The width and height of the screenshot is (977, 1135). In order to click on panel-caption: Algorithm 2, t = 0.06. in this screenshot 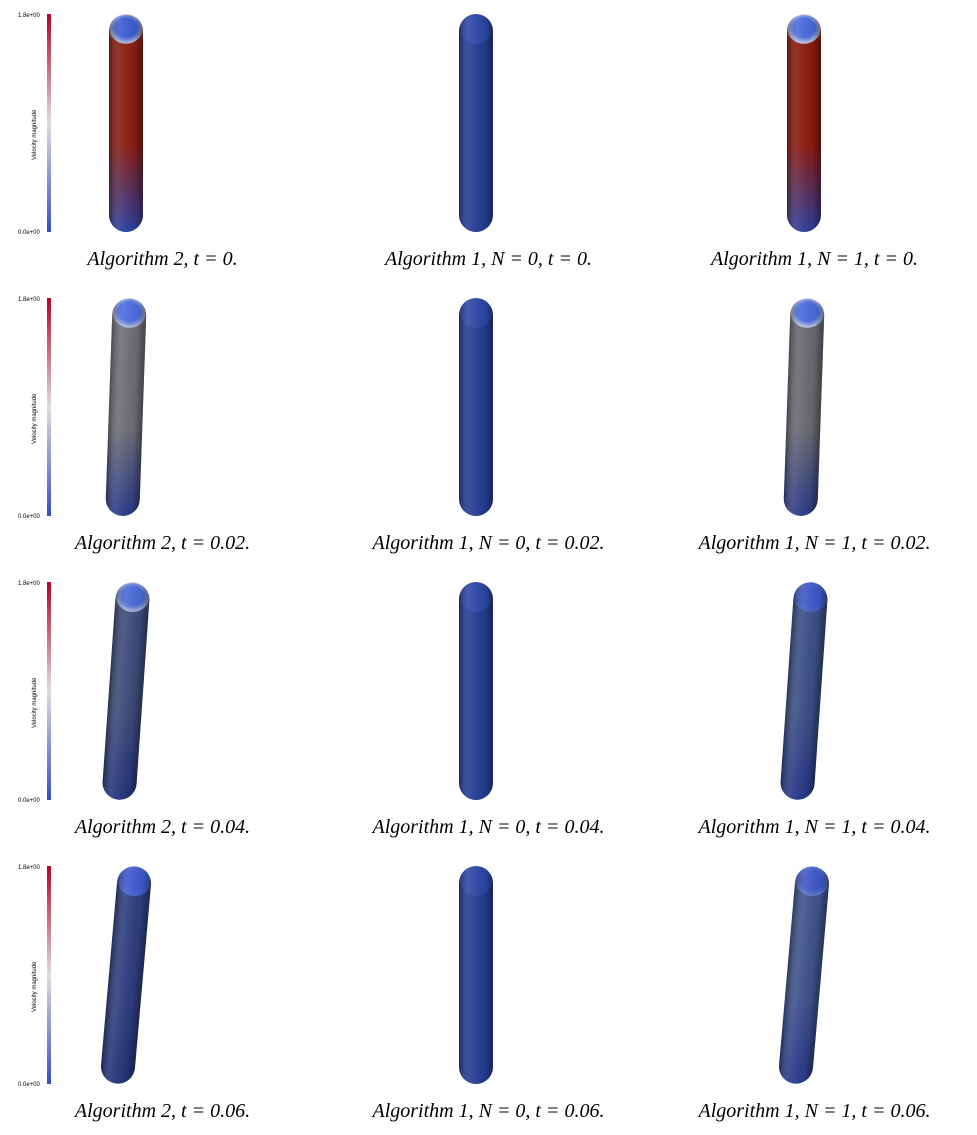, I will do `click(162, 1111)`.